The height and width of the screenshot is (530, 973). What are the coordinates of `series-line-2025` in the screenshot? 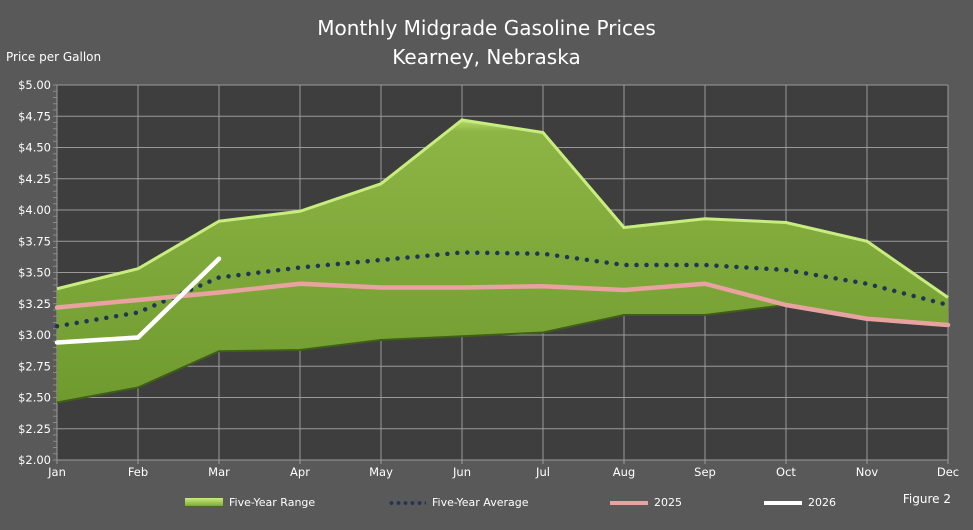 It's located at (502, 304).